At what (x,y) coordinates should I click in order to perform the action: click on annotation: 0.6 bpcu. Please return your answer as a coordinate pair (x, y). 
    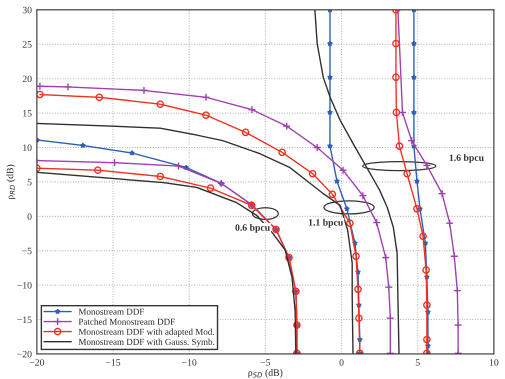
    Looking at the image, I should click on (252, 228).